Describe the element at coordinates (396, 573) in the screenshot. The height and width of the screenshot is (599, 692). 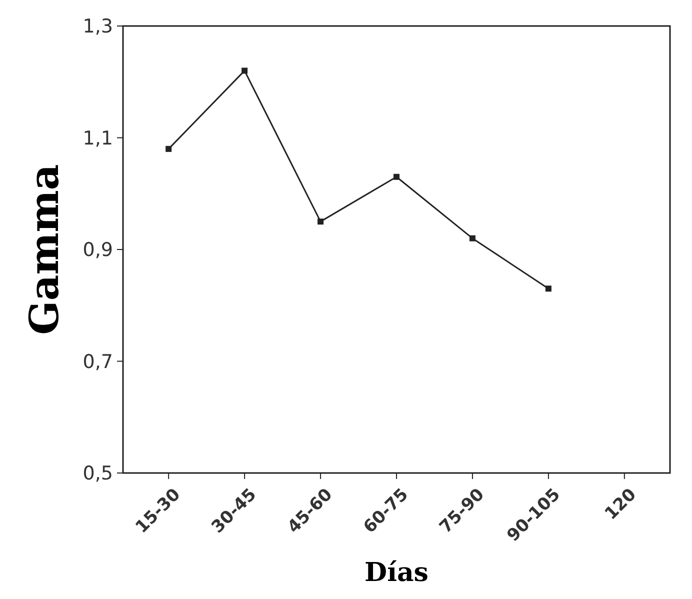
I see `x-axis-title: Días` at that location.